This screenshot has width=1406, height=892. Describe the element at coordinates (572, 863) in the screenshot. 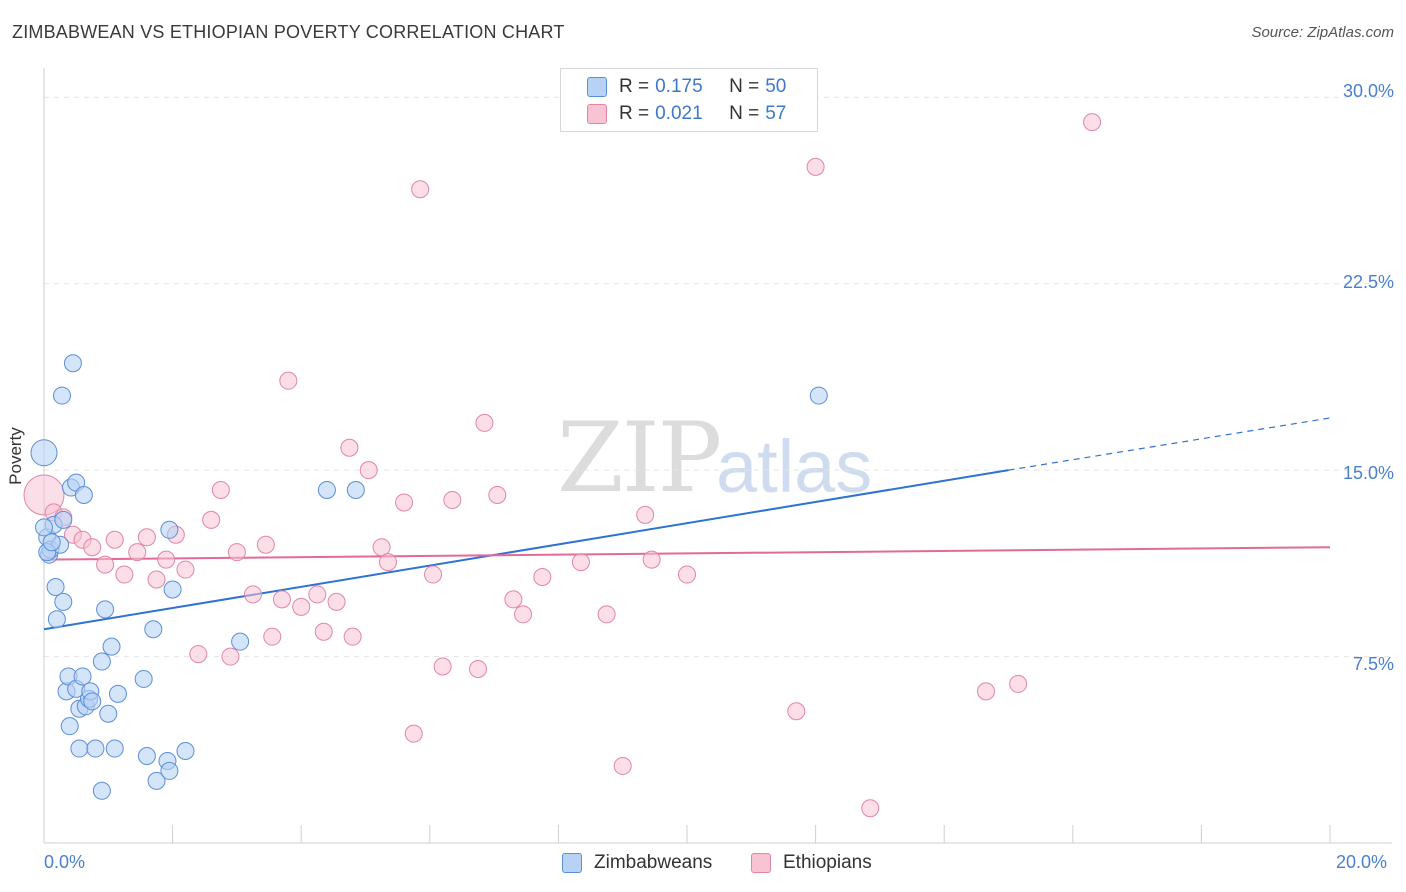

I see `zimbabweans-legend-icon` at that location.